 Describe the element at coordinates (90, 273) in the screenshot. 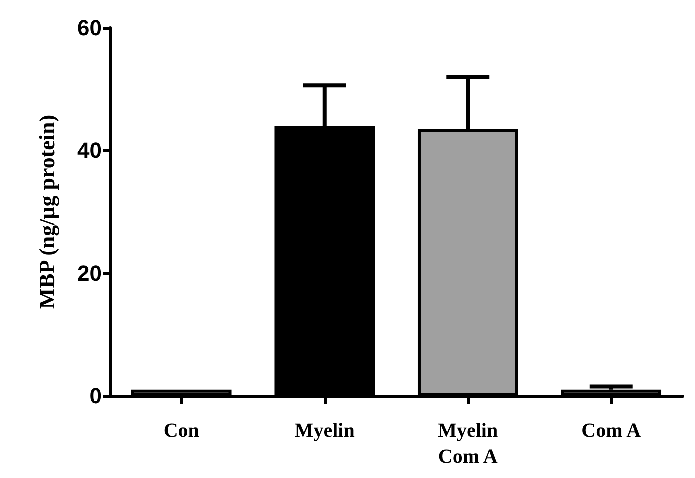

I see `y-tick-label: 20` at that location.